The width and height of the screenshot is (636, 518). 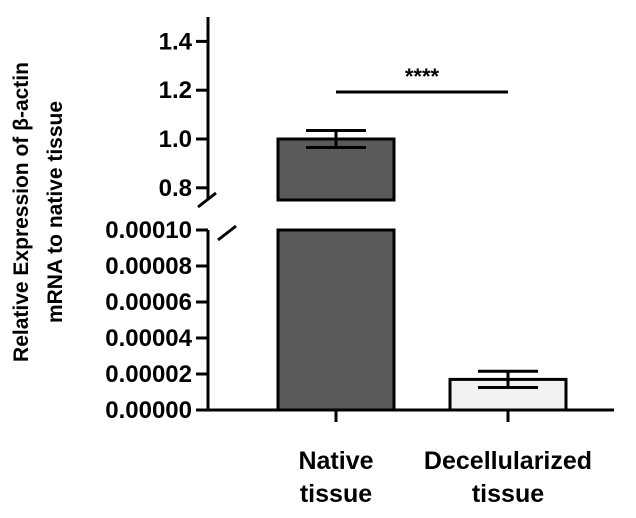 I want to click on x-category-label: Native, so click(x=335, y=461).